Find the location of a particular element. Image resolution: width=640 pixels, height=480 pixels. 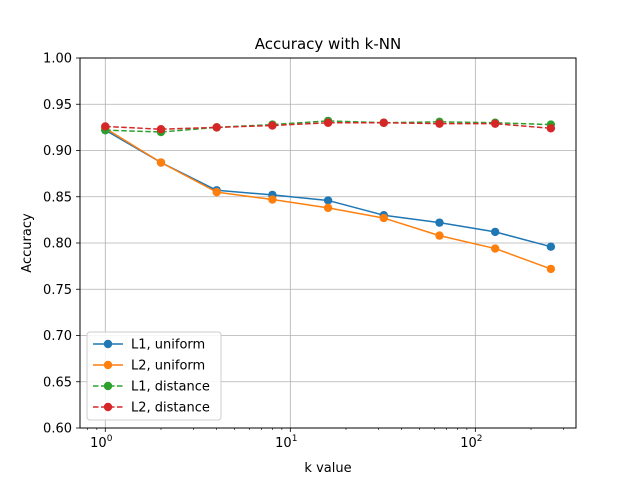

y-tick-label: 0.90 is located at coordinates (57, 151).